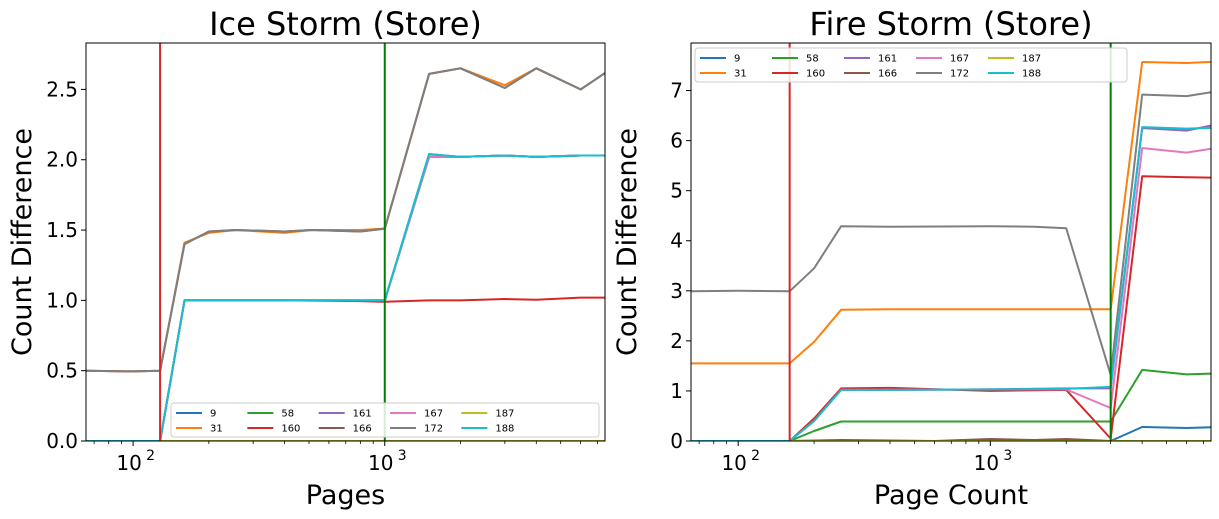 This screenshot has width=1219, height=519. Describe the element at coordinates (676, 341) in the screenshot. I see `y-tick-label: 2` at that location.